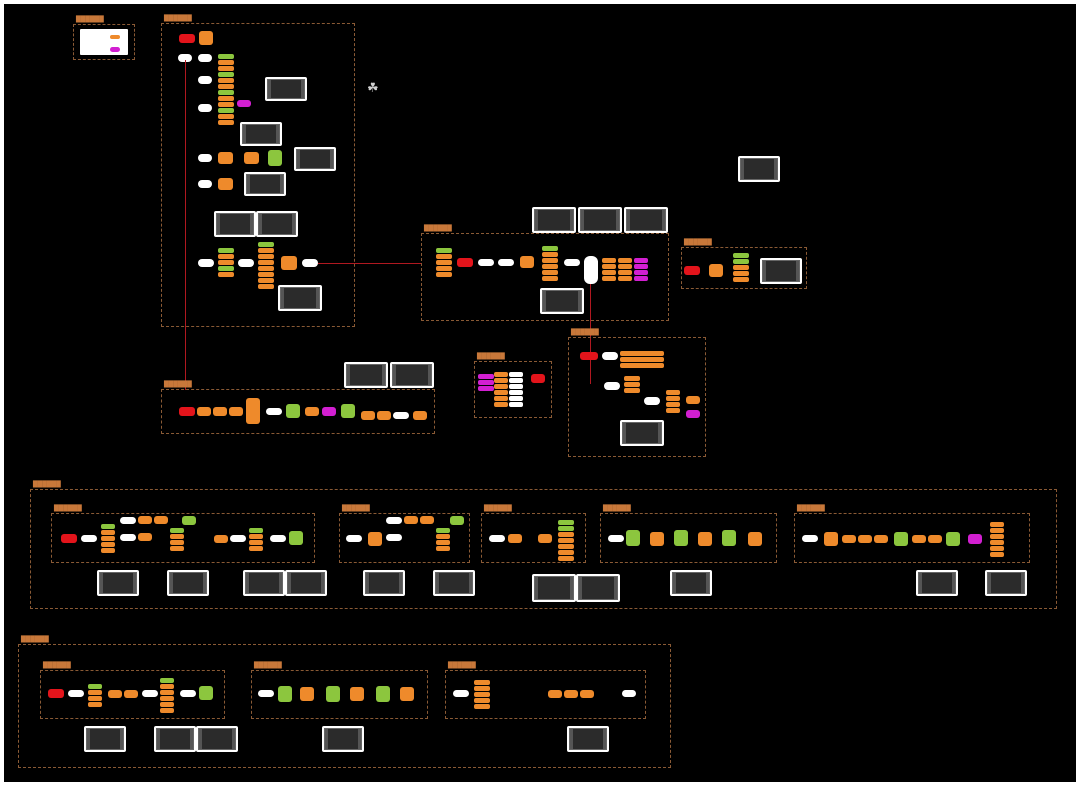 The width and height of the screenshot is (1080, 786). What do you see at coordinates (187, 411) in the screenshot?
I see `bottom-start-node` at bounding box center [187, 411].